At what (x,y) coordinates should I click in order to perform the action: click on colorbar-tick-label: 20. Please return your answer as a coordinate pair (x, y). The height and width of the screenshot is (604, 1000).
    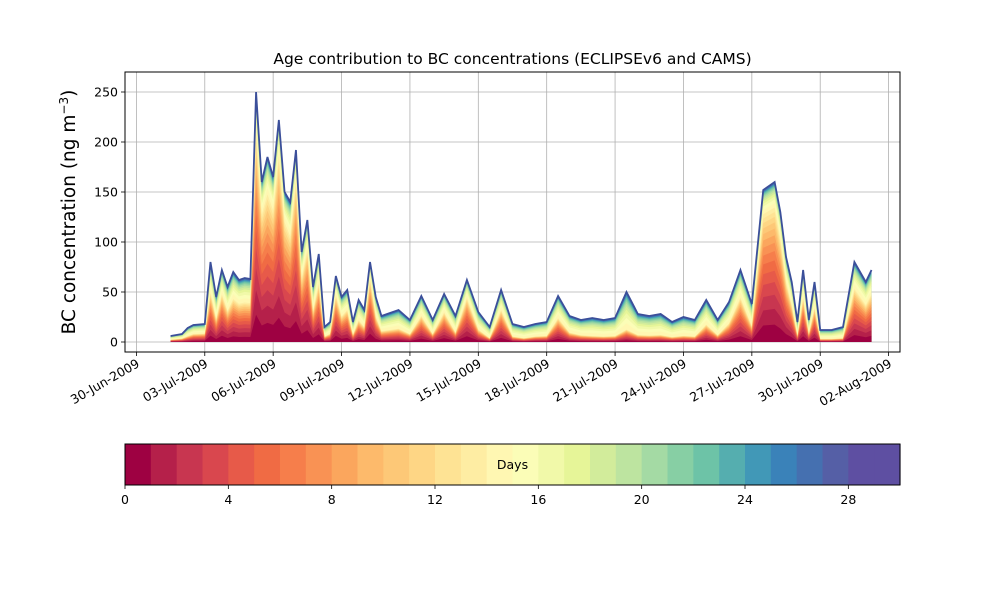
    Looking at the image, I should click on (642, 499).